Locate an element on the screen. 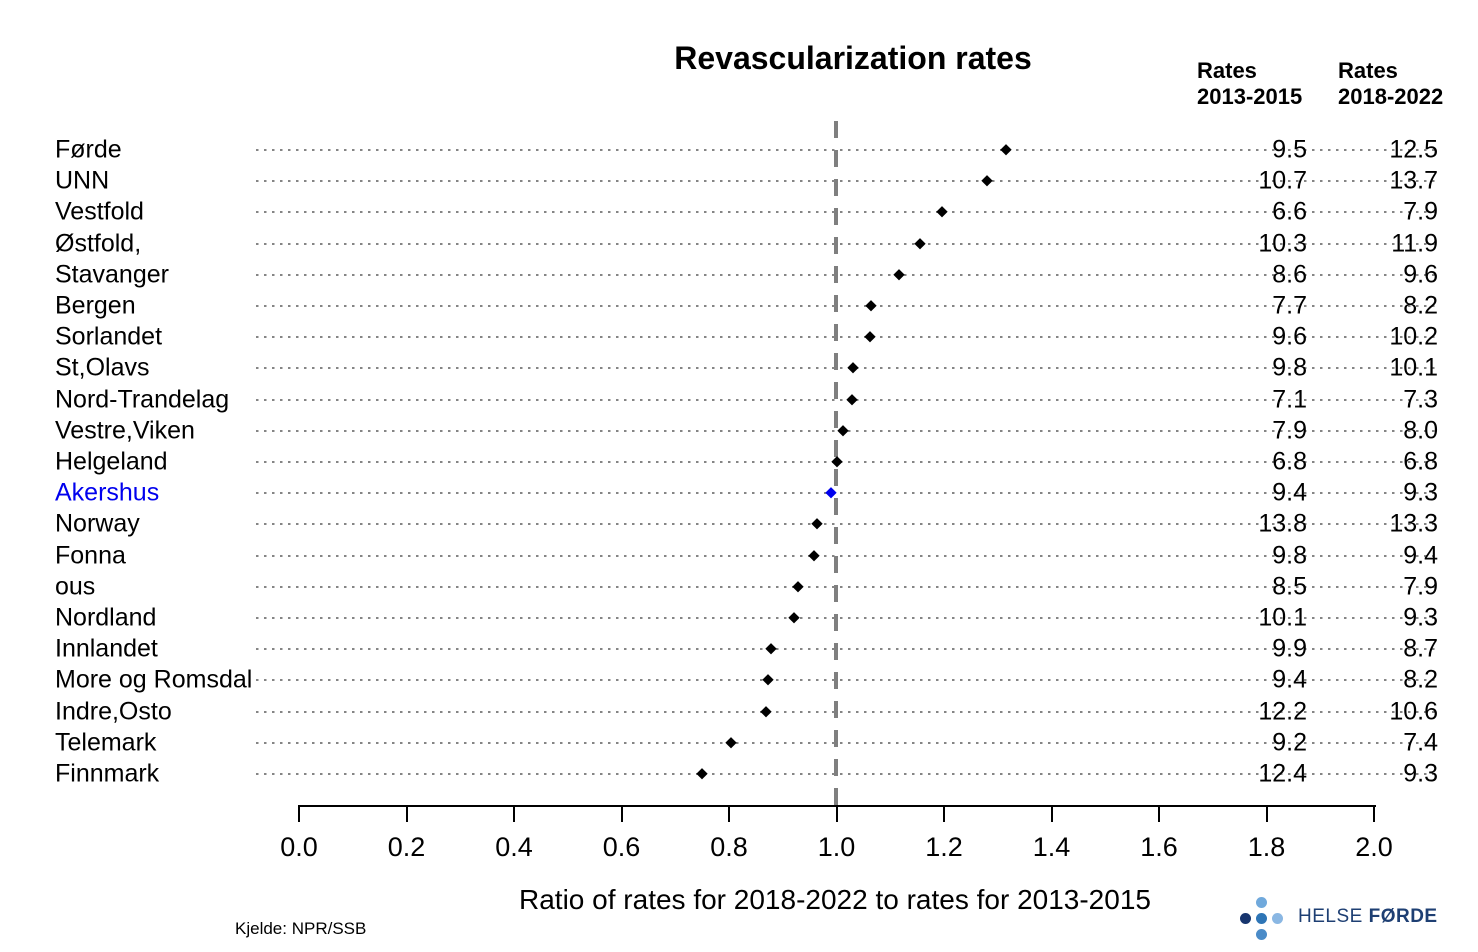 This screenshot has height=952, width=1478. rate-2018-2022-value: 9.6 is located at coordinates (1420, 274).